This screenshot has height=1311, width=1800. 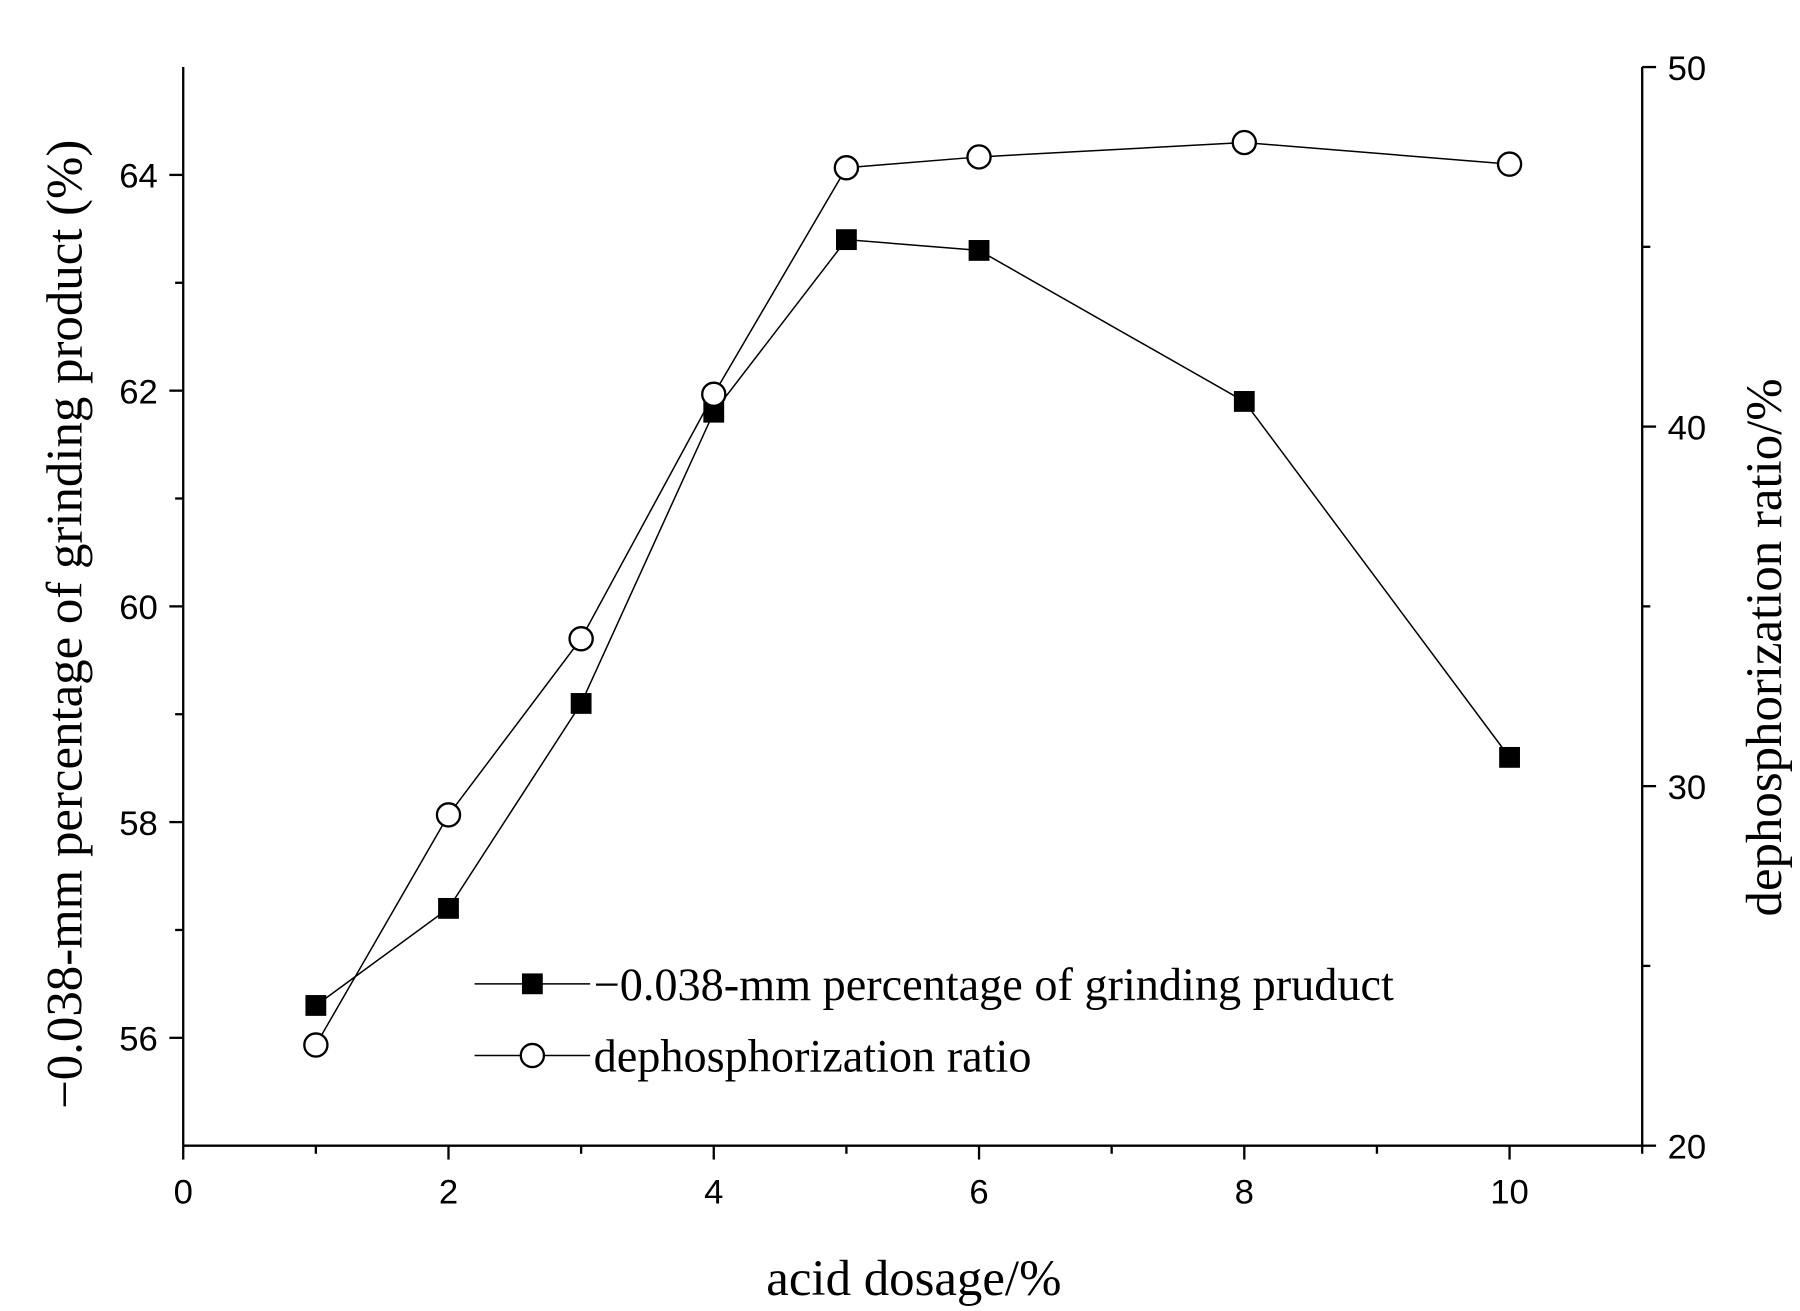 What do you see at coordinates (978, 1192) in the screenshot?
I see `x-tick-label: 6` at bounding box center [978, 1192].